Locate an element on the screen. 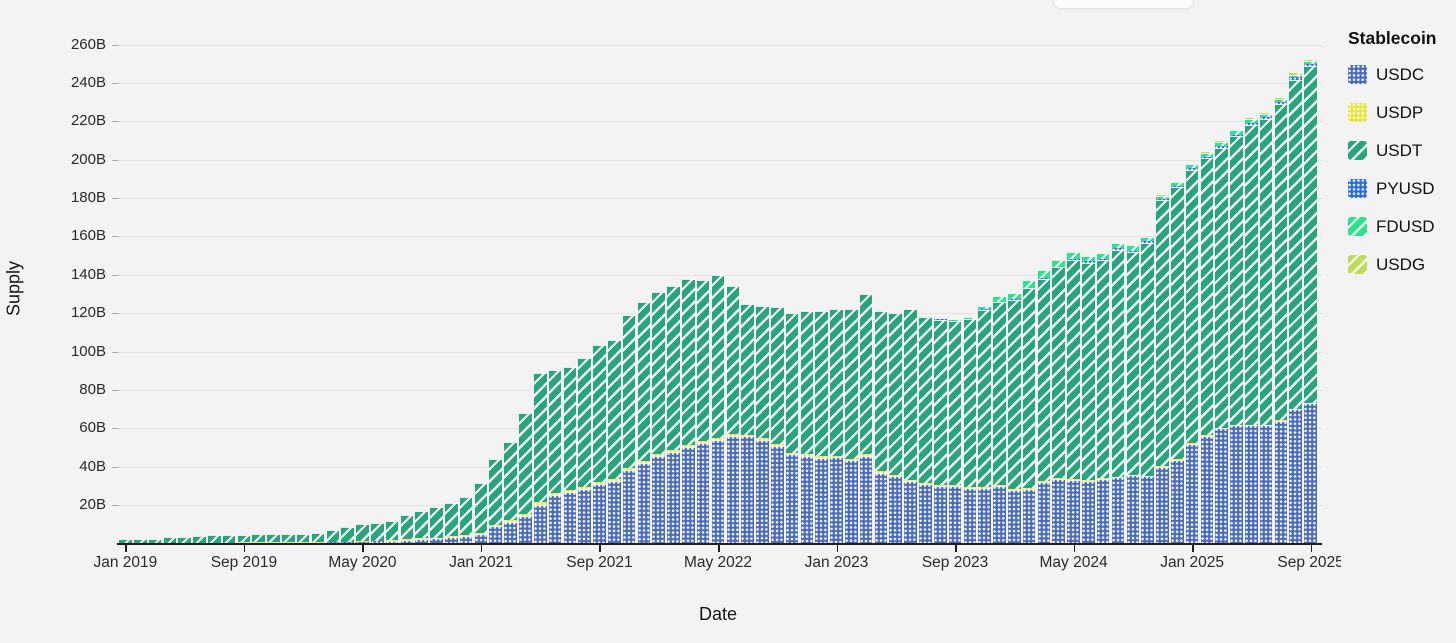 The image size is (1456, 643). y-tick-mark is located at coordinates (115, 314).